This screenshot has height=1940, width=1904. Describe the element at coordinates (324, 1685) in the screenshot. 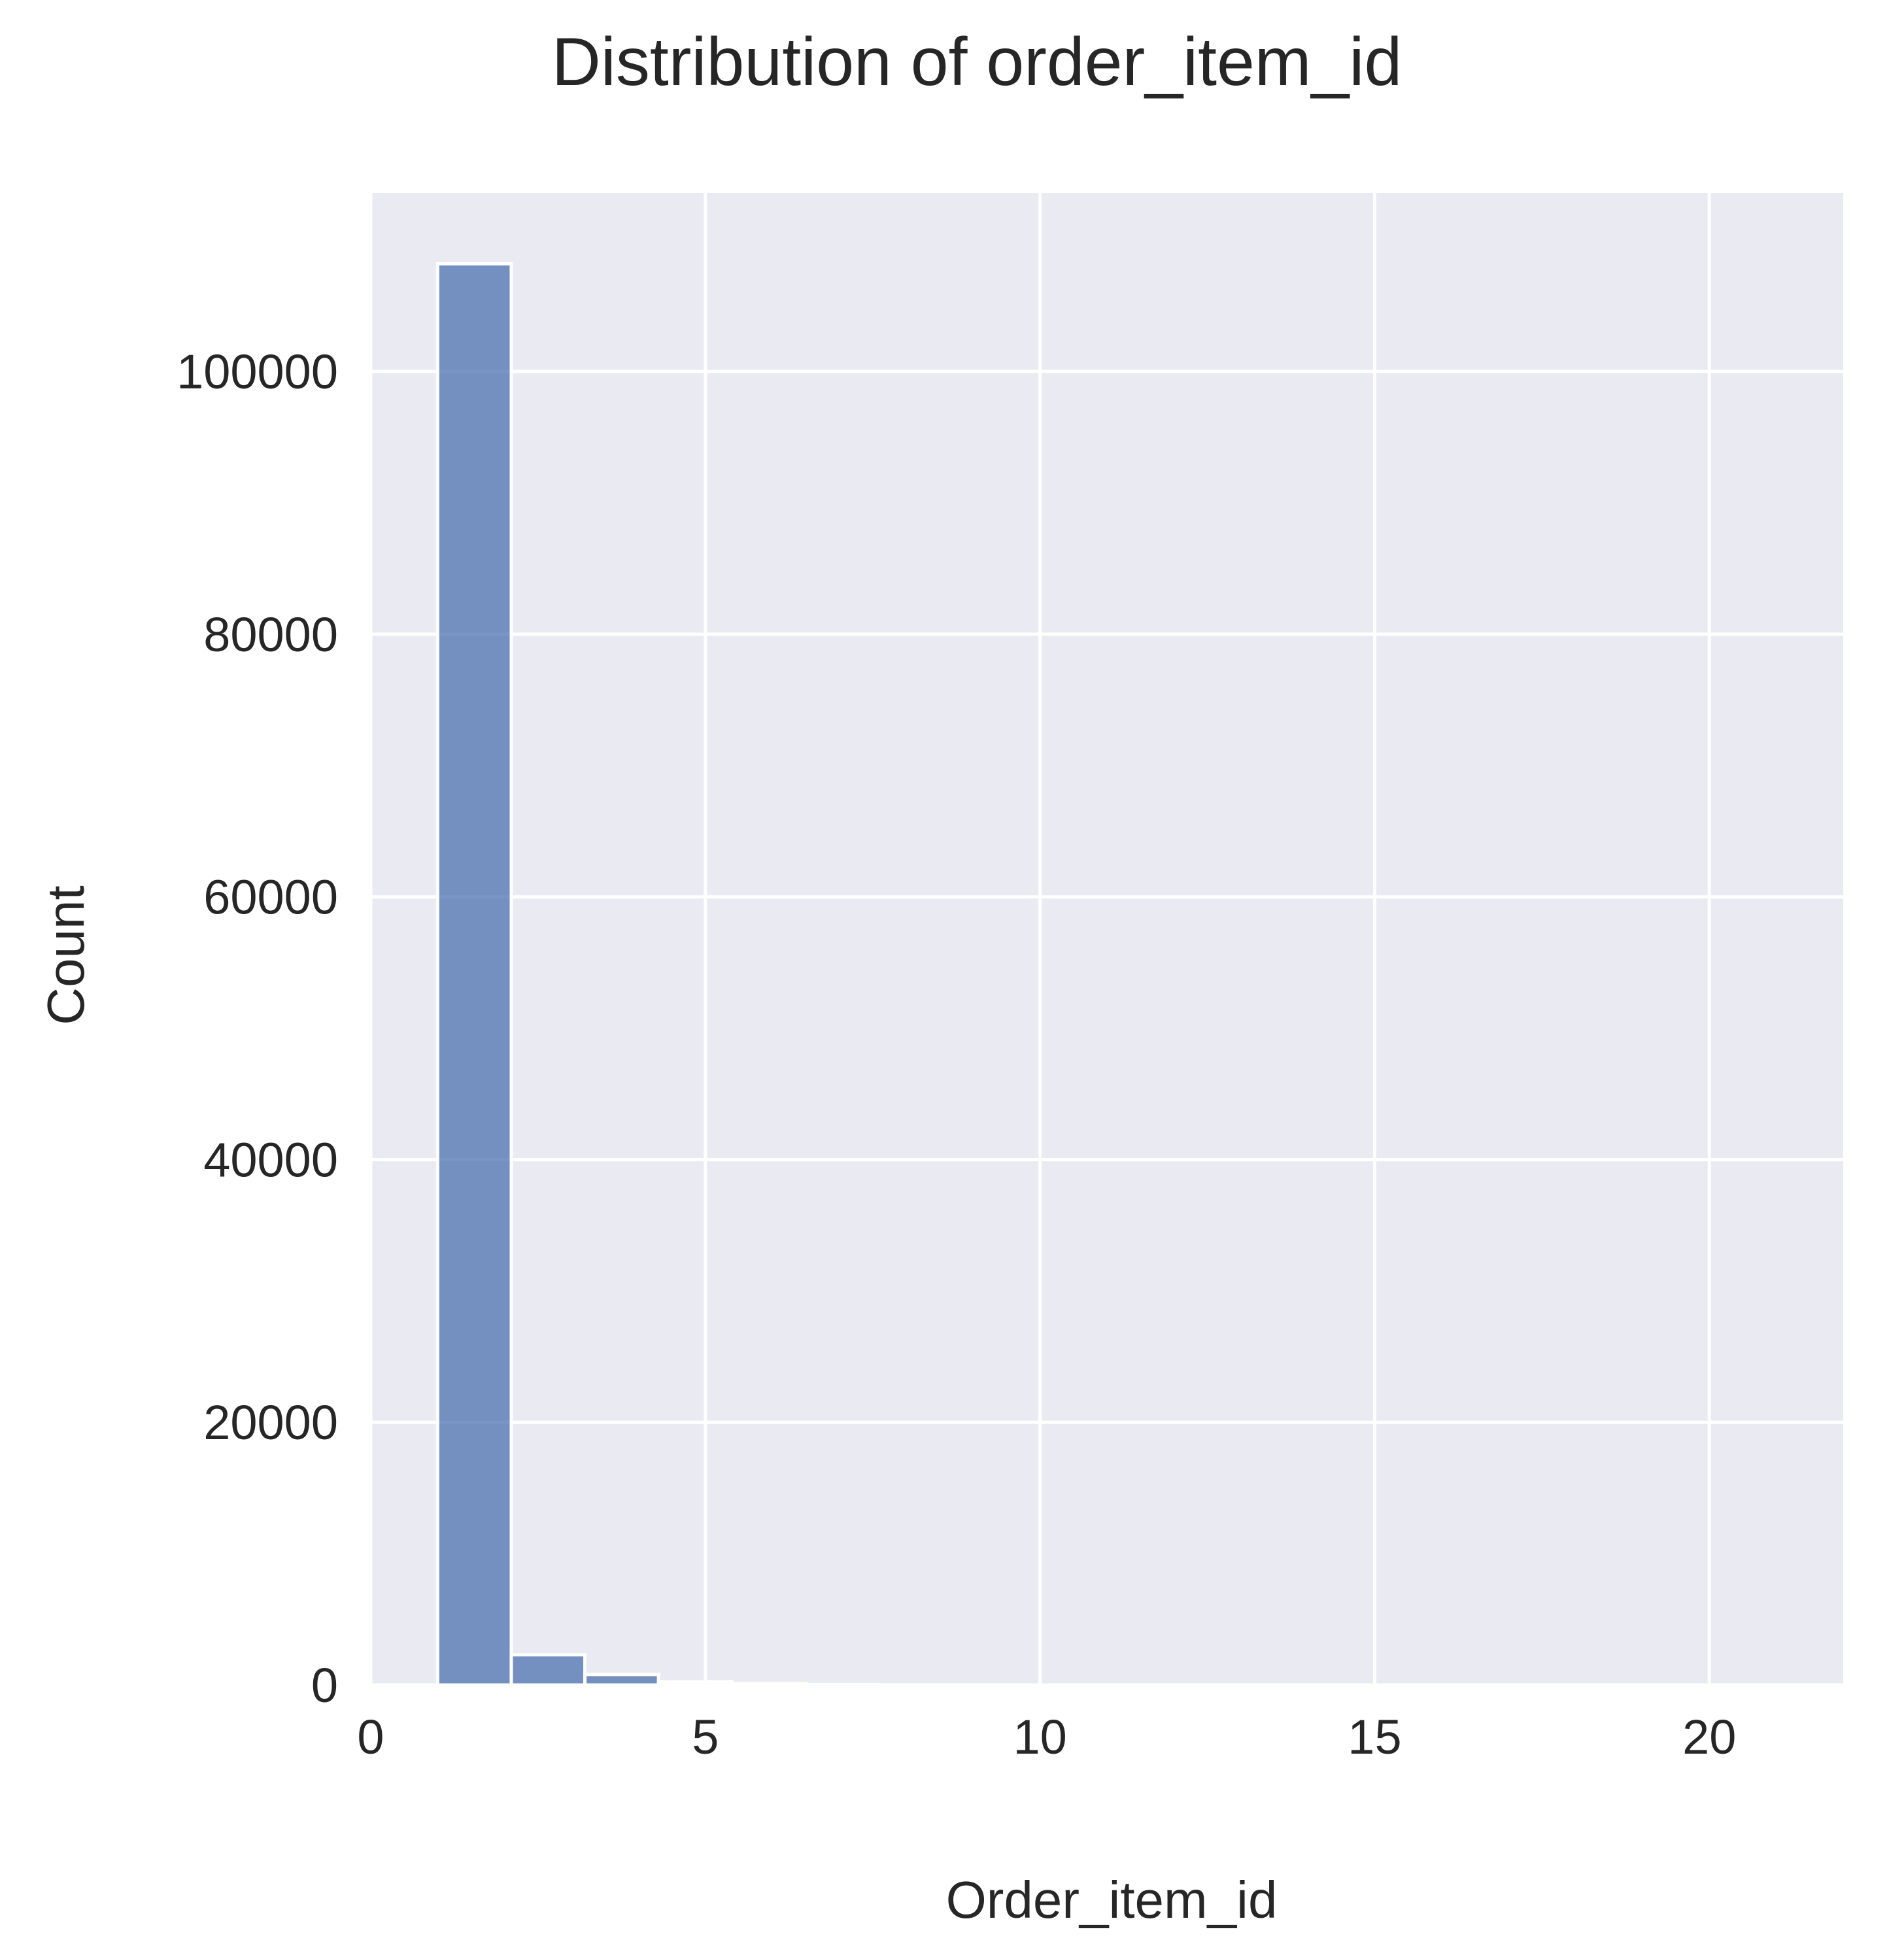

I see `y-tick-label: 0` at that location.